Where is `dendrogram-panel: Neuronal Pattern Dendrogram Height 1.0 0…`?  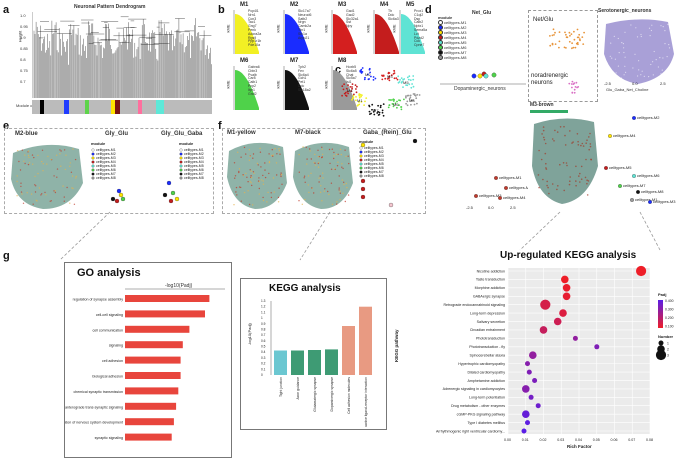
dendrogram-panel: Neuronal Pattern Dendrogram Height 1.0 0… is located at coordinates (114, 62).